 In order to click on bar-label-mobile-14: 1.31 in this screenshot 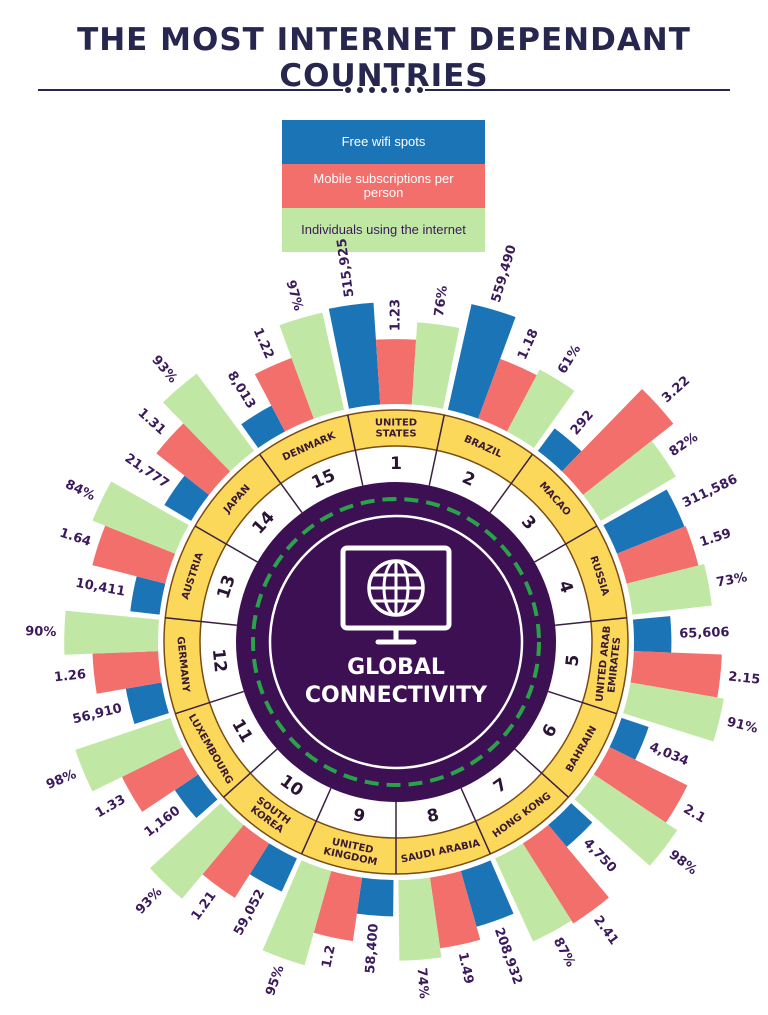, I will do `click(152, 422)`.